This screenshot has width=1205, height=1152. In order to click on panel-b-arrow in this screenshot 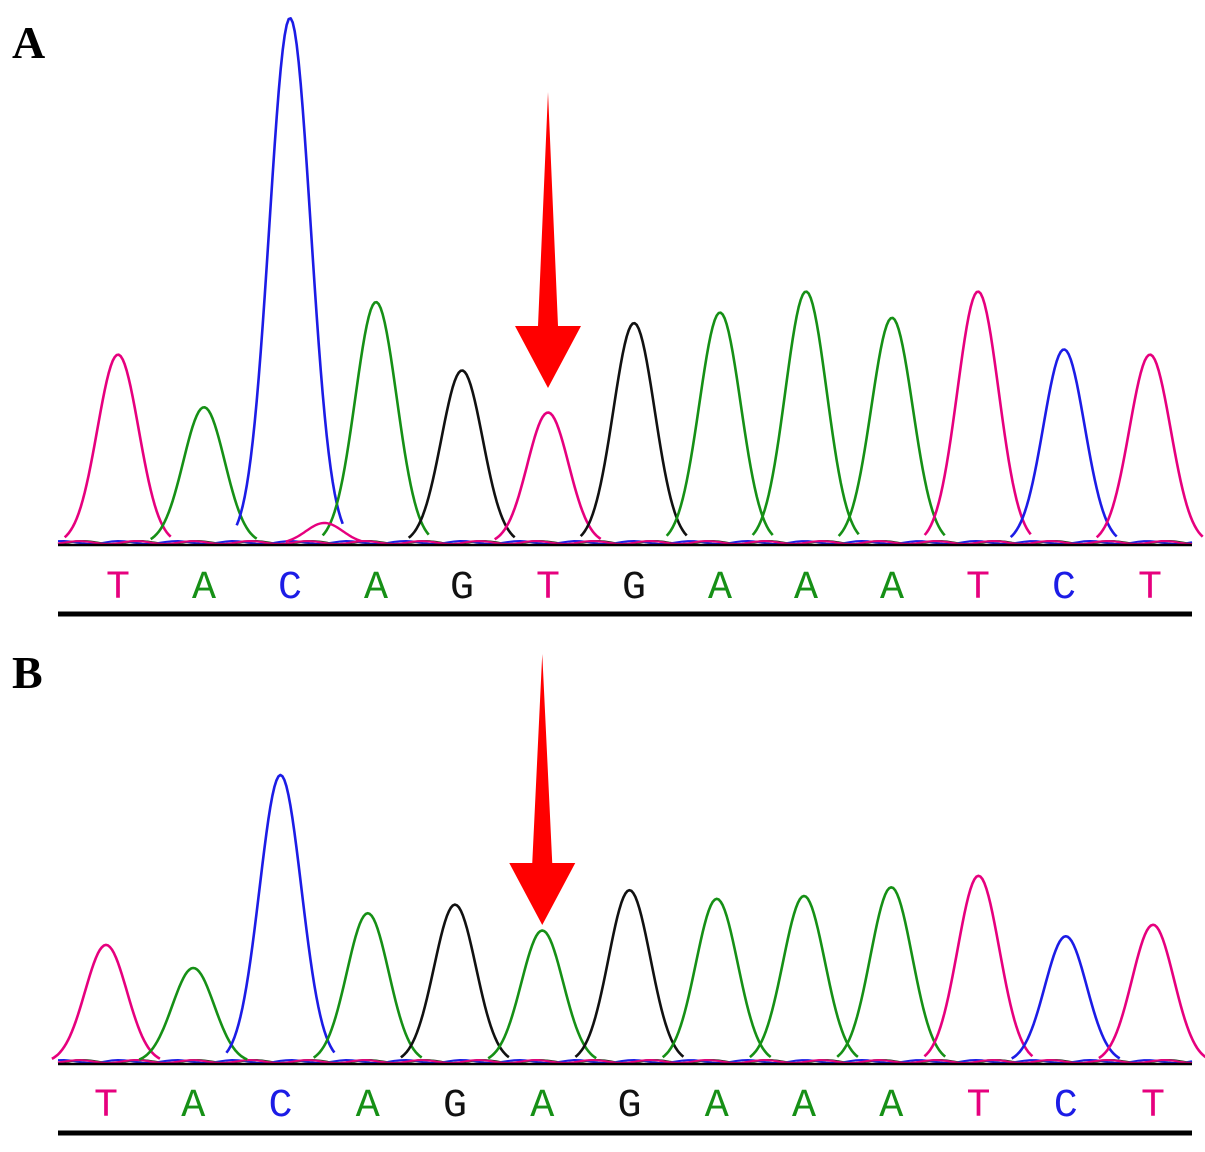, I will do `click(542, 789)`.